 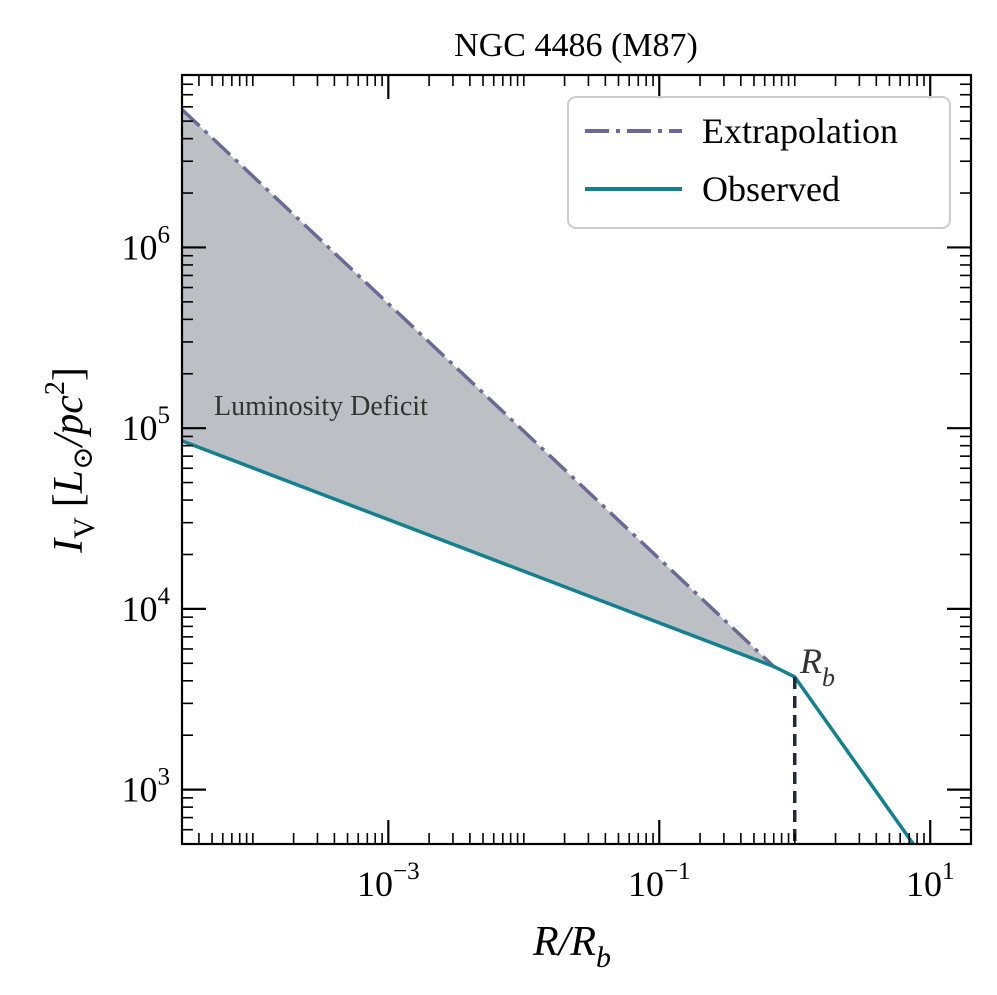 I want to click on y-tick-label-exponent: 5, so click(x=164, y=415).